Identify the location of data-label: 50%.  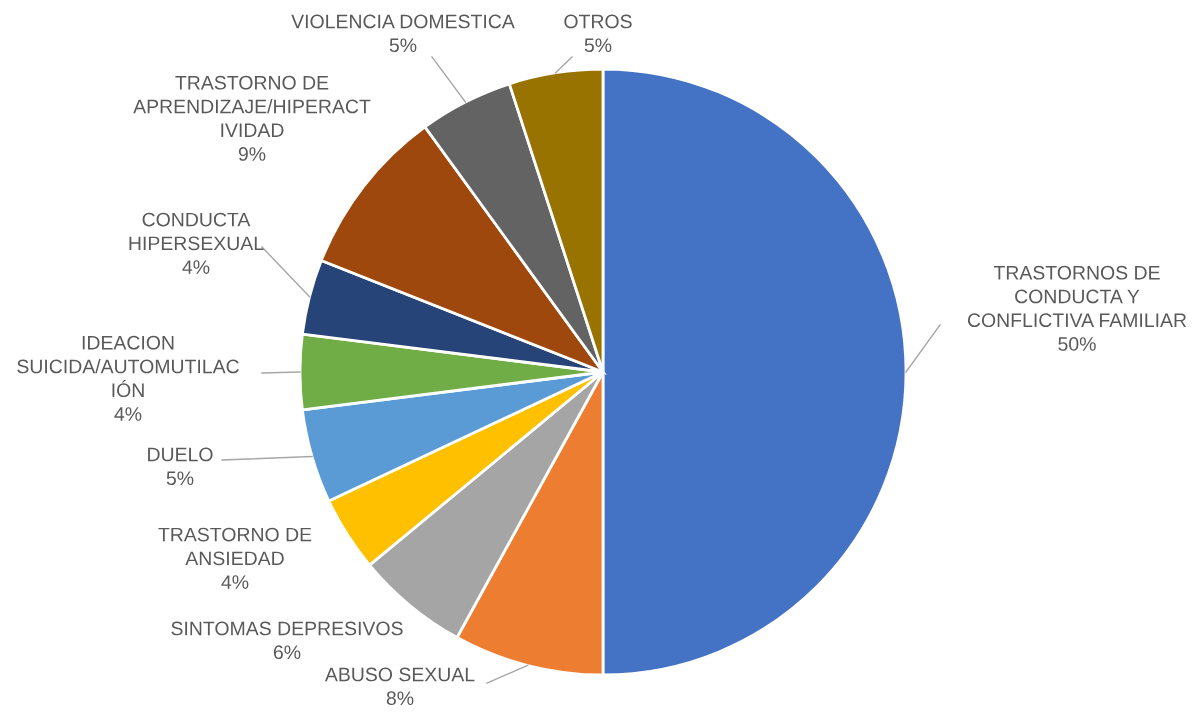
(1077, 344).